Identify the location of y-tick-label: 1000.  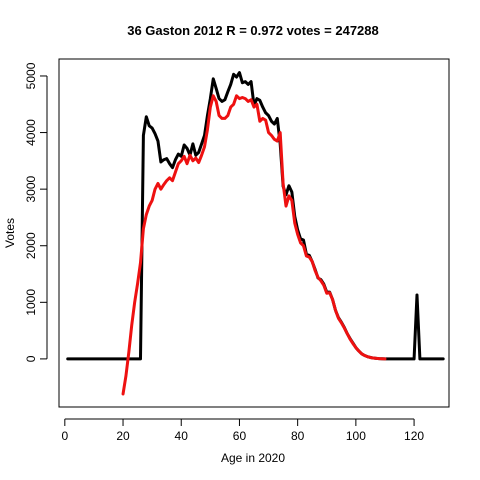
(31, 302).